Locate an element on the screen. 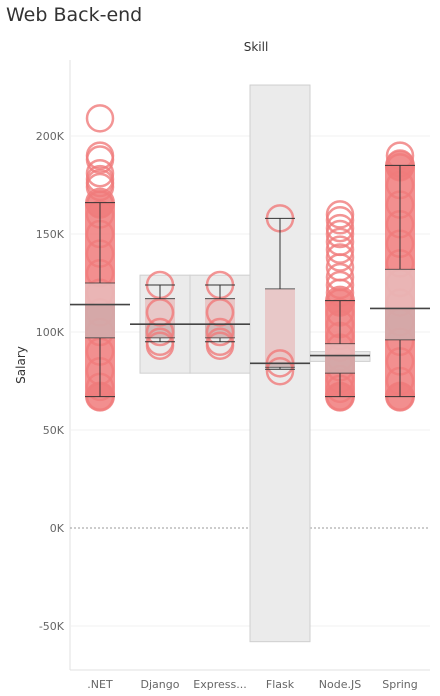  x-tick-label: .NET is located at coordinates (100, 684).